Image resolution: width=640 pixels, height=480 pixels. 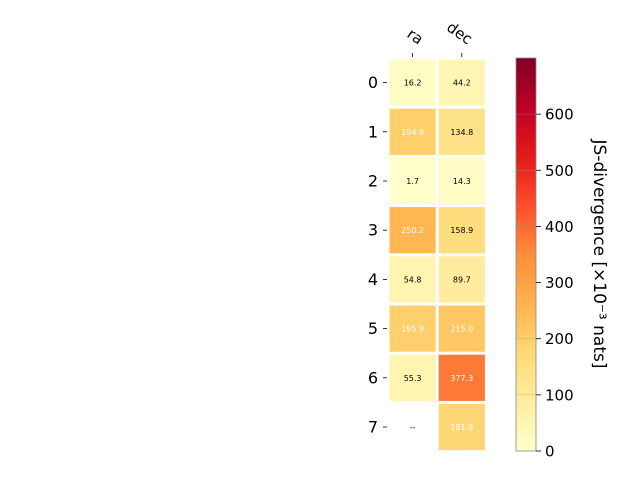 I want to click on cell-value-label: 377.3, so click(x=461, y=378).